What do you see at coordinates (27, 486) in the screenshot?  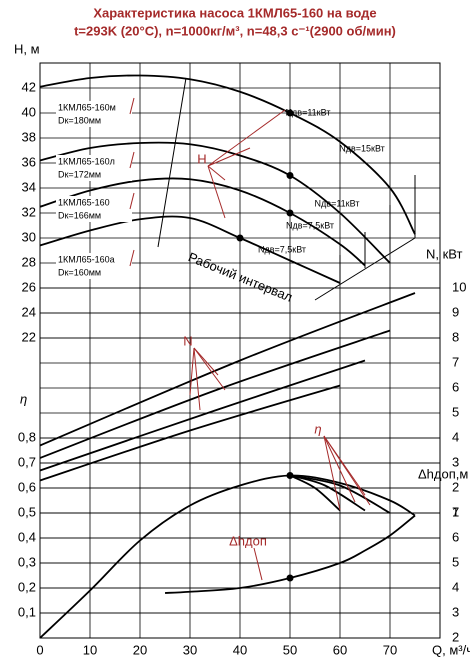 I see `y-tick-label: 0,6` at bounding box center [27, 486].